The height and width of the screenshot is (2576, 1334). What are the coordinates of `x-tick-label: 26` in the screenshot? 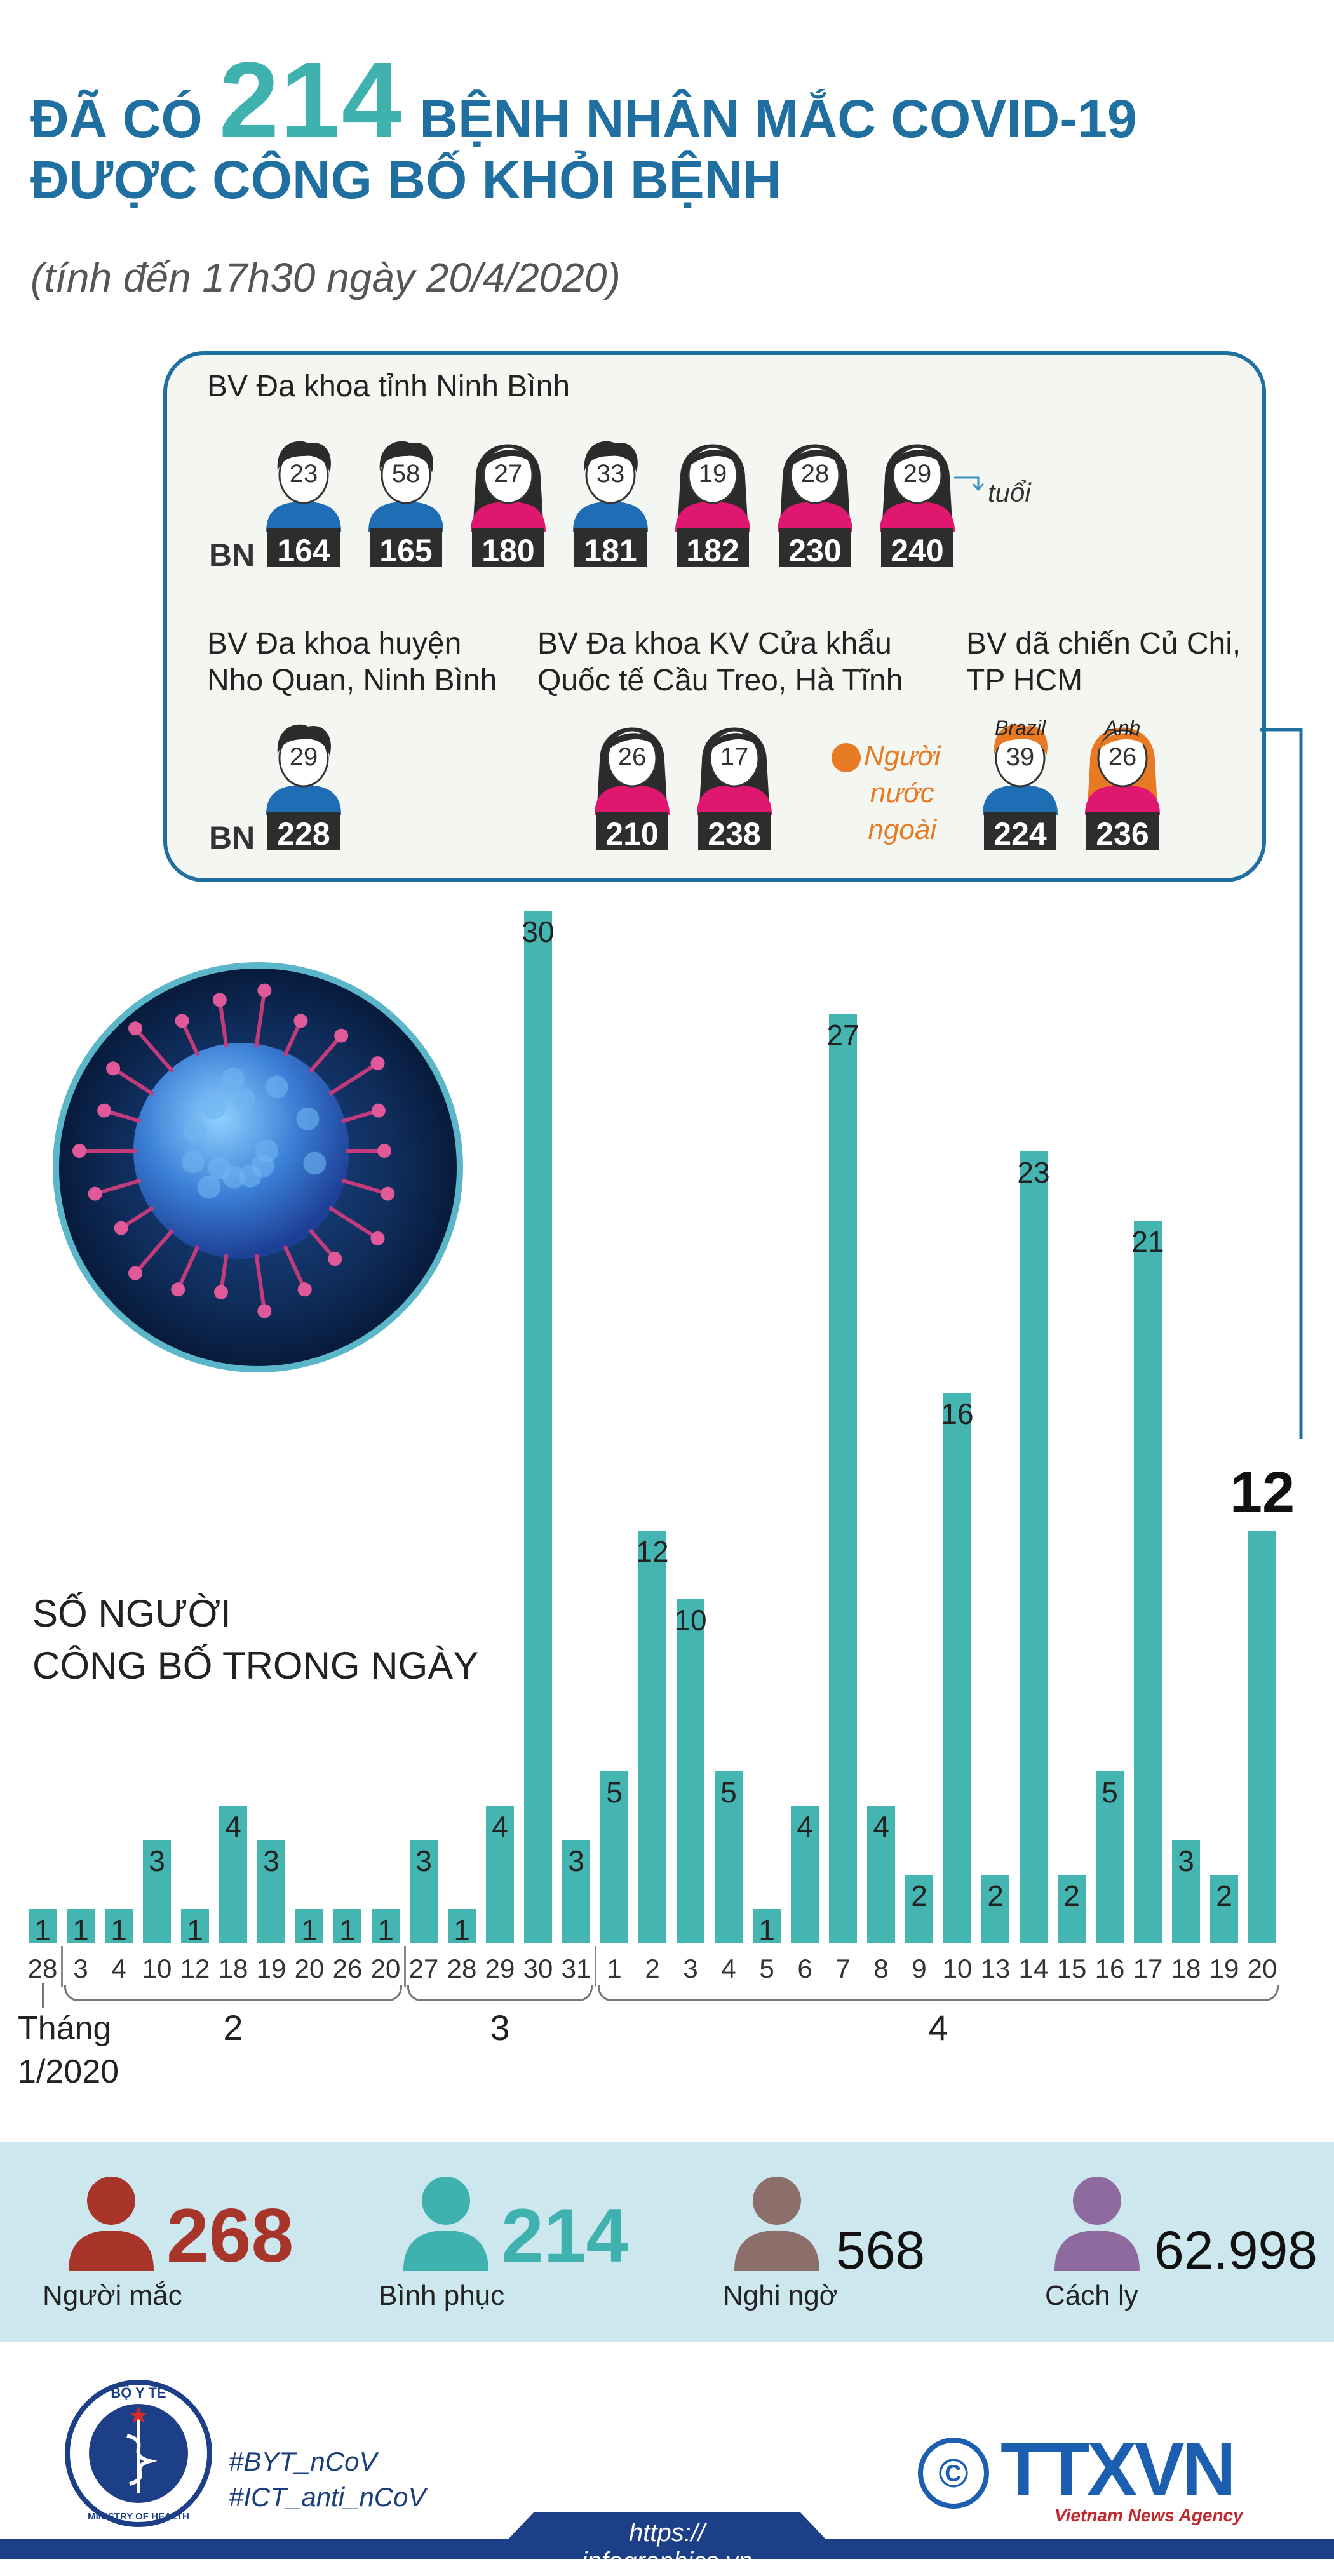 It's located at (347, 1968).